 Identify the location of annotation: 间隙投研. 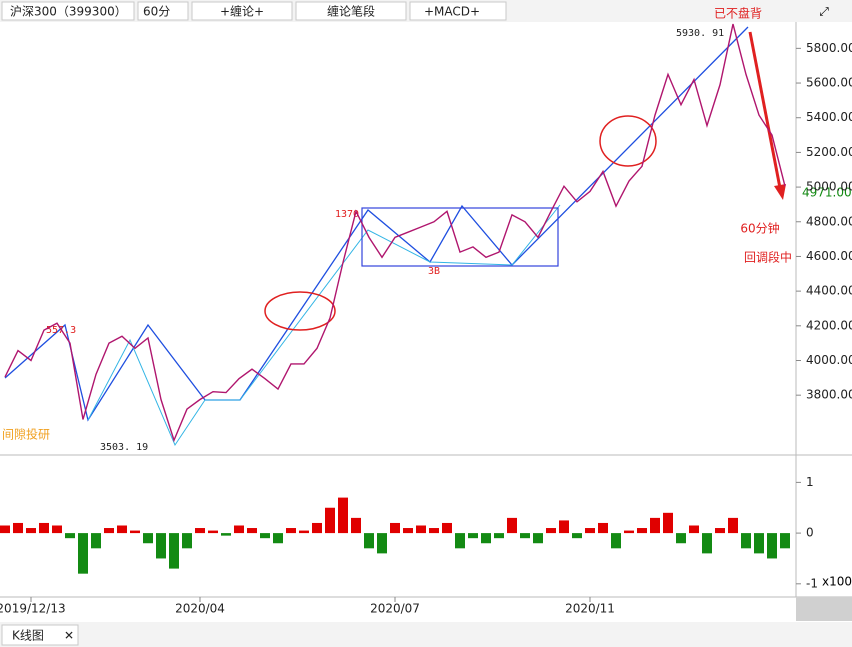
(26, 434).